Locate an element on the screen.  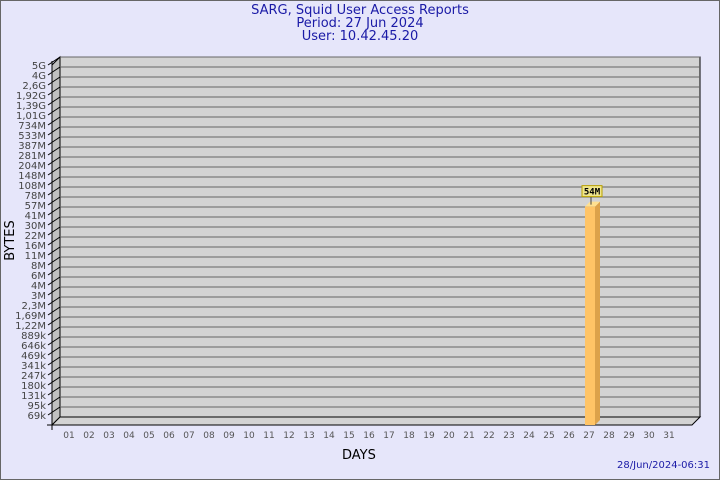
x-tick-label: 09 is located at coordinates (229, 436).